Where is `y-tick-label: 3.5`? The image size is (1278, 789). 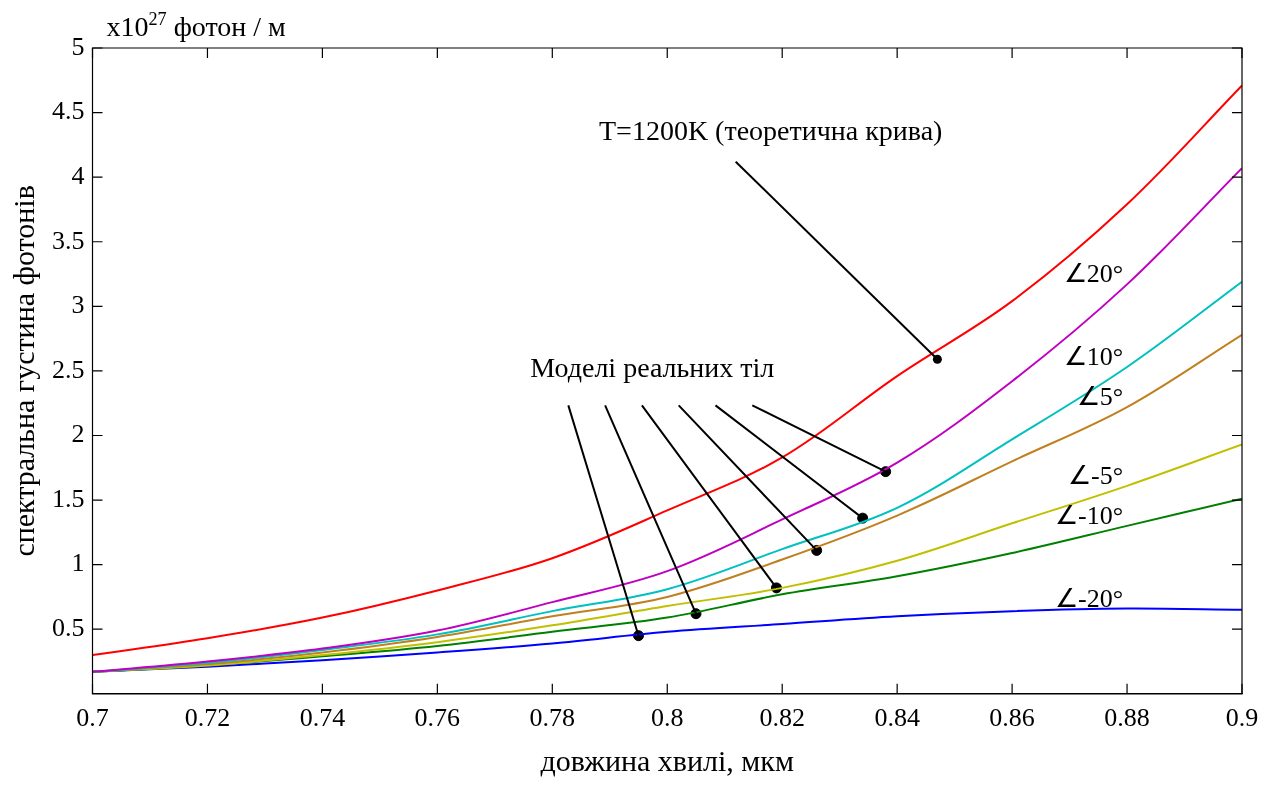 y-tick-label: 3.5 is located at coordinates (68, 240).